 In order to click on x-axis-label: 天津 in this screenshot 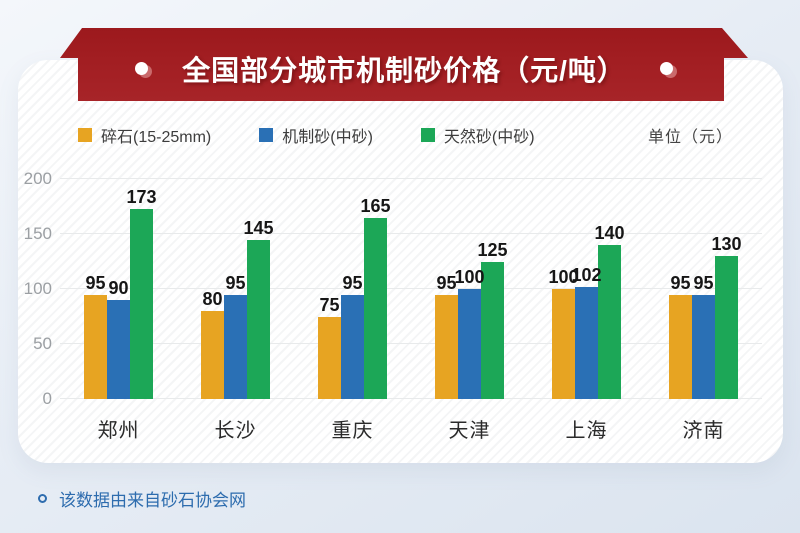, I will do `click(469, 431)`.